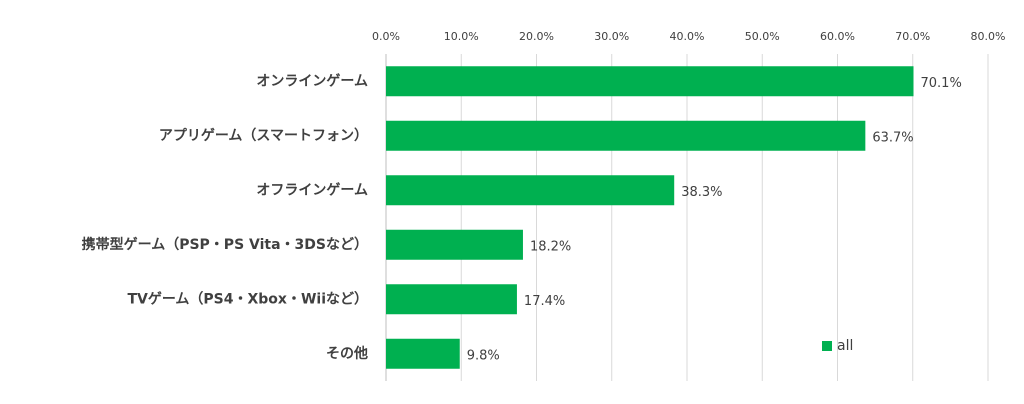 The image size is (1024, 404). I want to click on x-tick-label: 30.0%, so click(611, 36).